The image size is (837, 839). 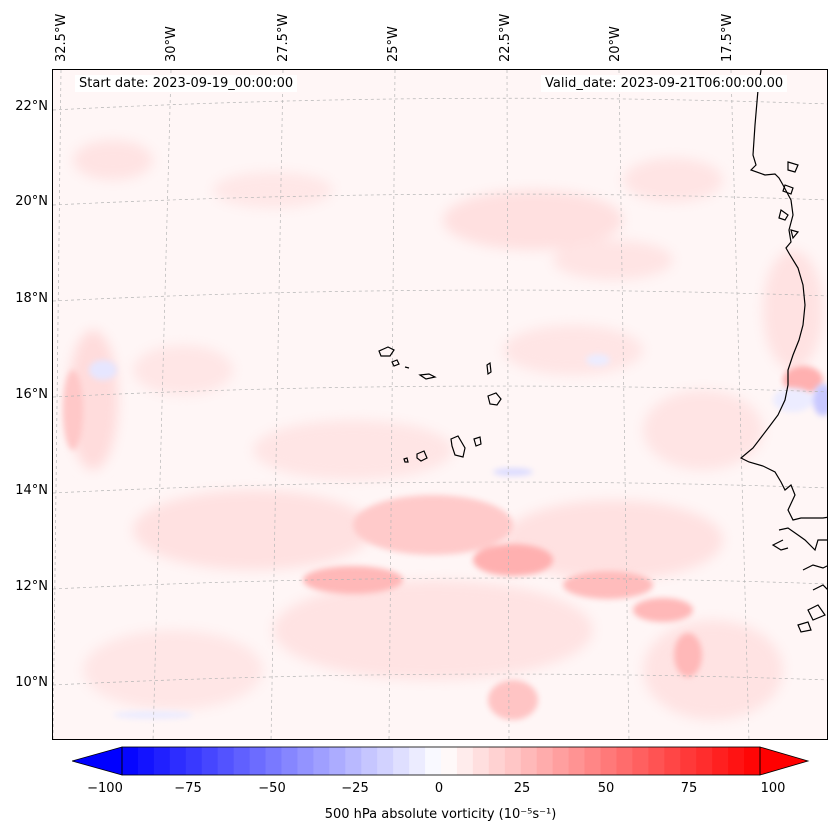 I want to click on lon-label-25w: 25°W, so click(x=393, y=44).